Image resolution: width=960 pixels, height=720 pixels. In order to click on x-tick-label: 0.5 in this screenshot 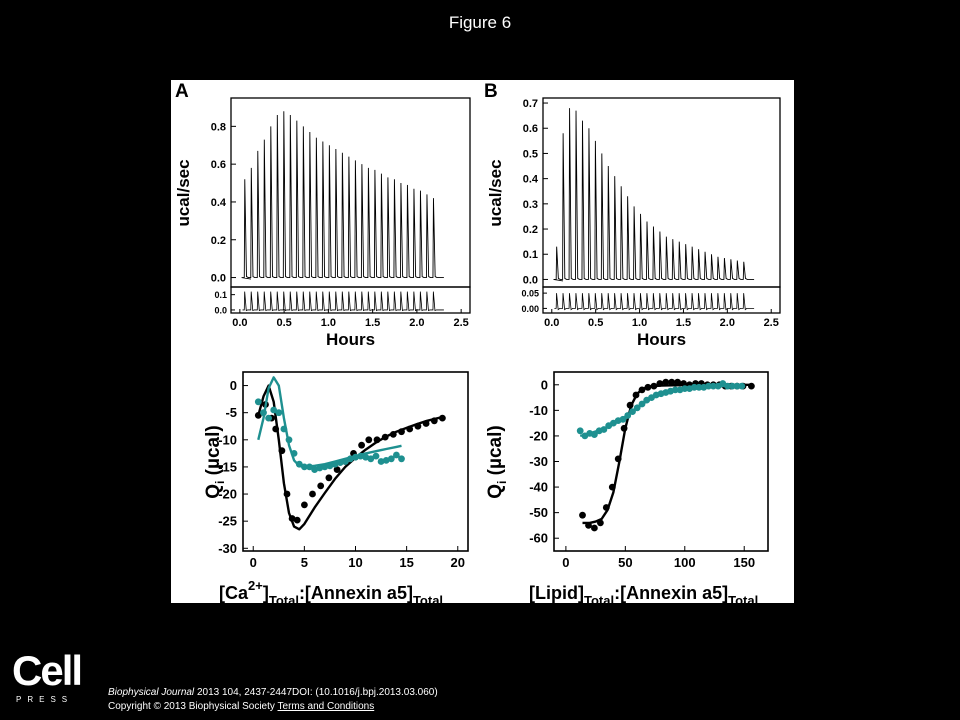, I will do `click(595, 323)`.